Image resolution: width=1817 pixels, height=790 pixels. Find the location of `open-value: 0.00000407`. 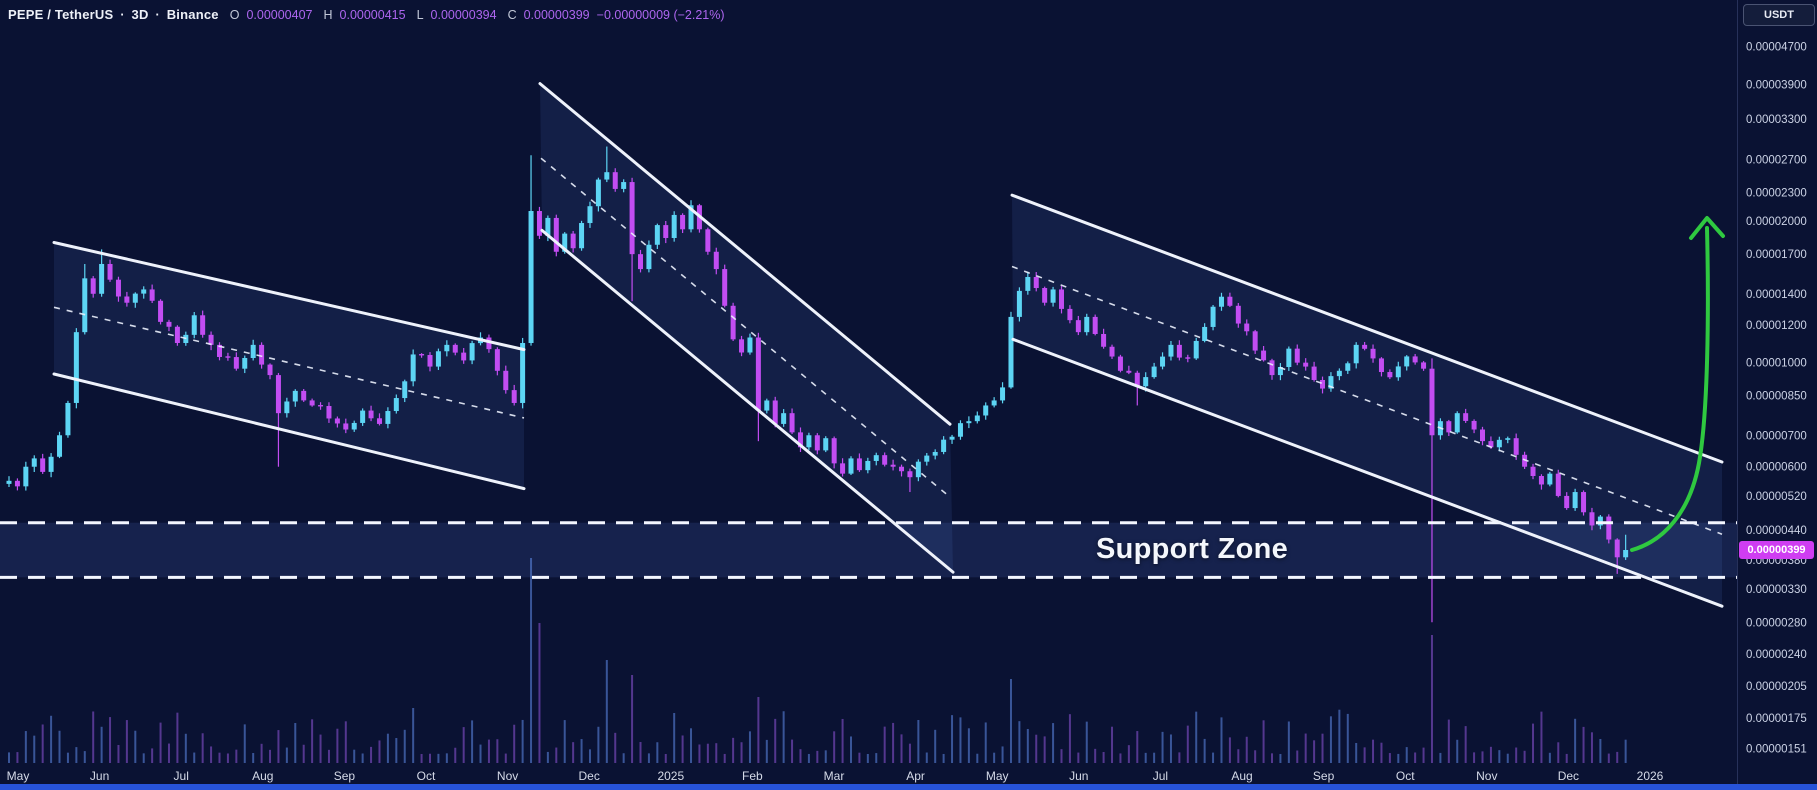

open-value: 0.00000407 is located at coordinates (279, 14).